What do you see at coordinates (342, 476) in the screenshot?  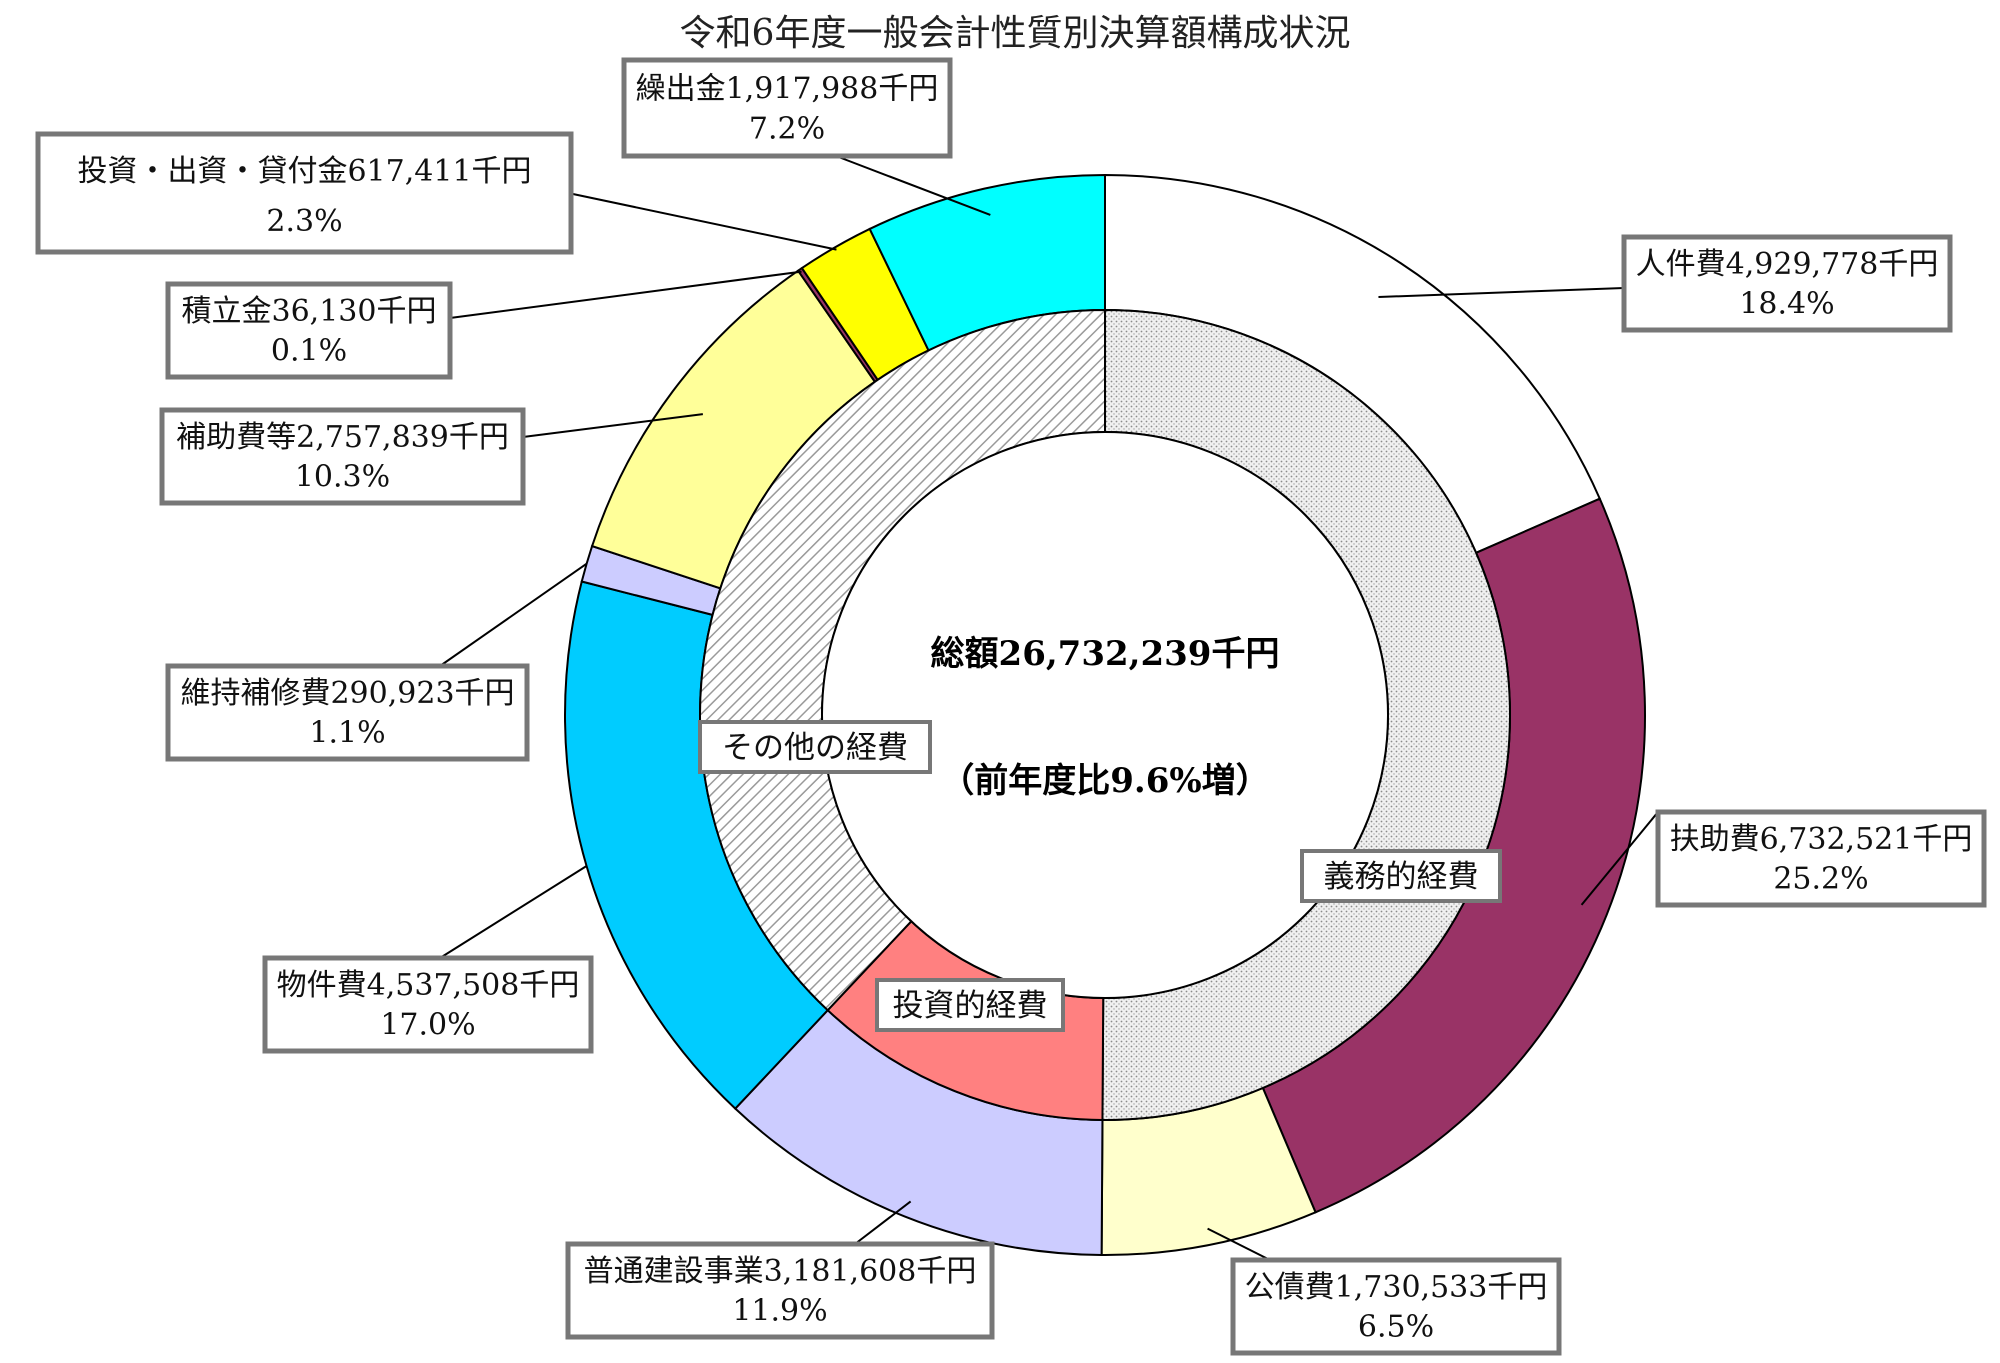 I see `label-percent: 10.3%` at bounding box center [342, 476].